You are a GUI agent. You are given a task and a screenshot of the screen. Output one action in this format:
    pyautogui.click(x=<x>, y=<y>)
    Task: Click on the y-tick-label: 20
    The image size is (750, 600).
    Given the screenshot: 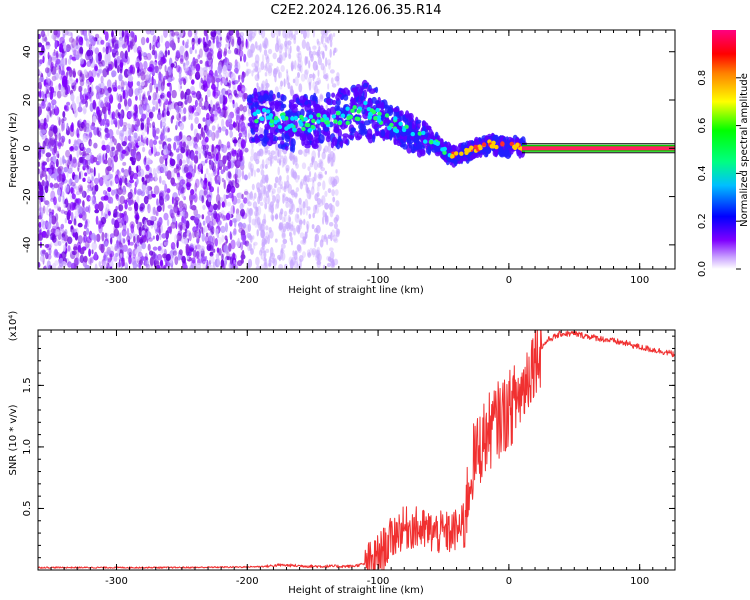 What is the action you would take?
    pyautogui.click(x=27, y=100)
    